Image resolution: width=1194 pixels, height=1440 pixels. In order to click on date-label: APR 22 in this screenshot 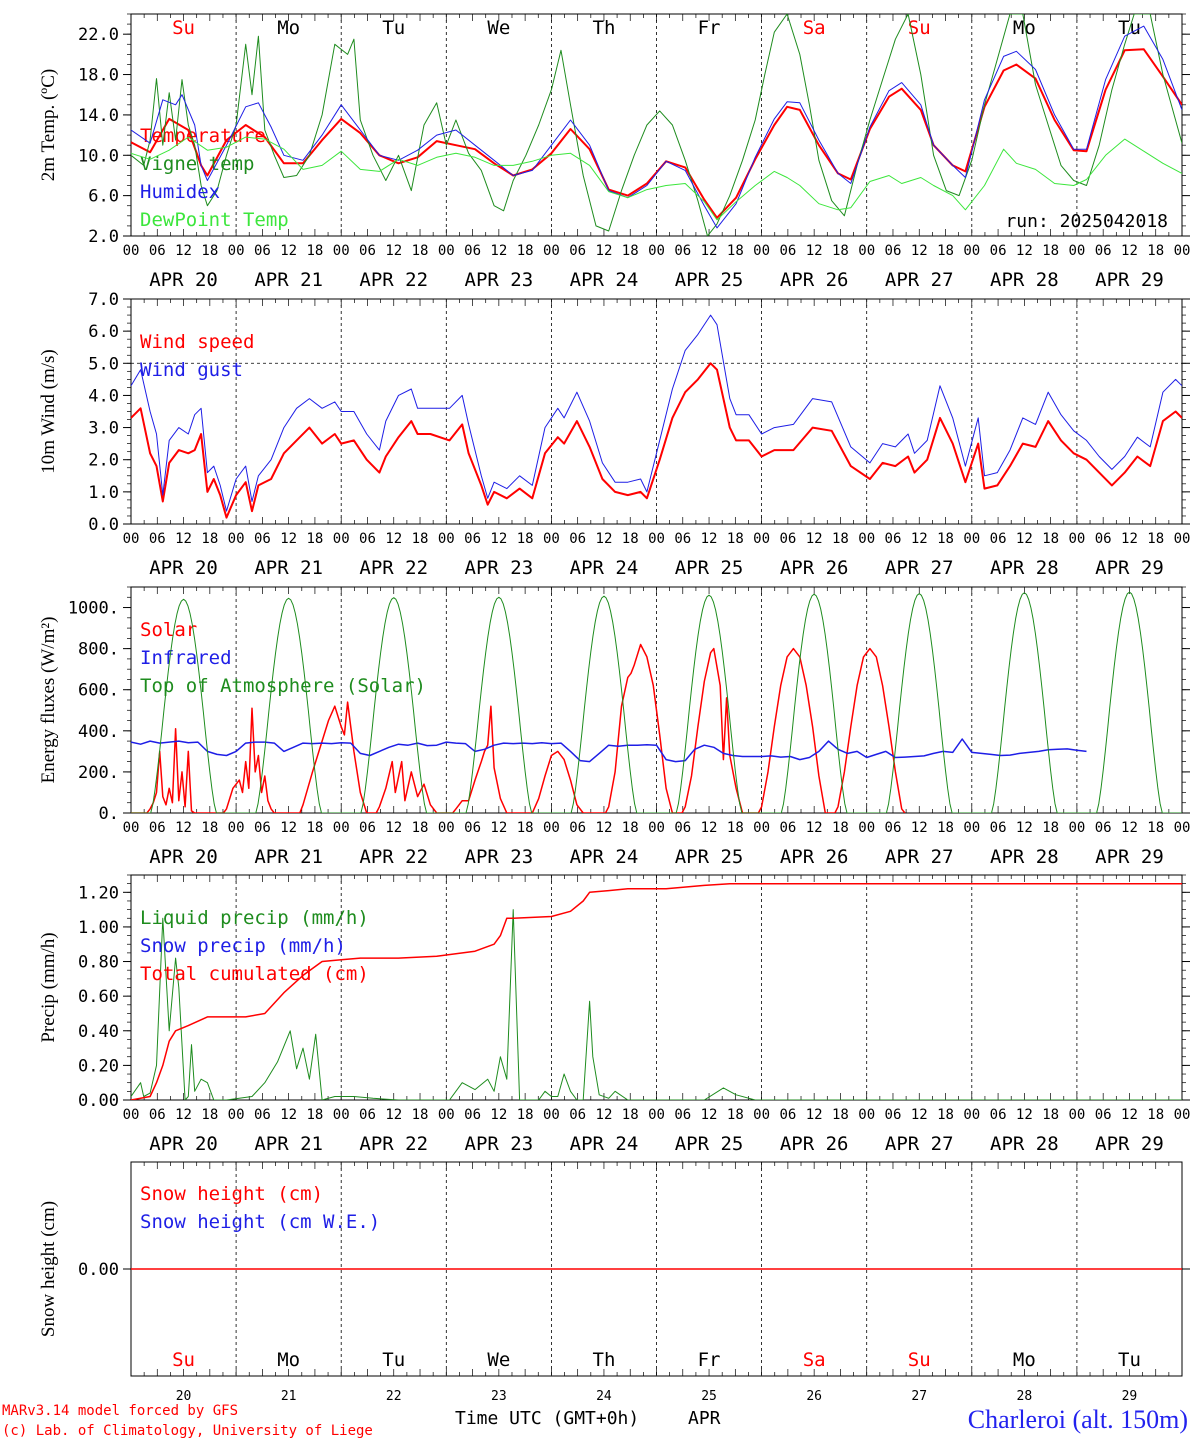, I will do `click(393, 280)`.